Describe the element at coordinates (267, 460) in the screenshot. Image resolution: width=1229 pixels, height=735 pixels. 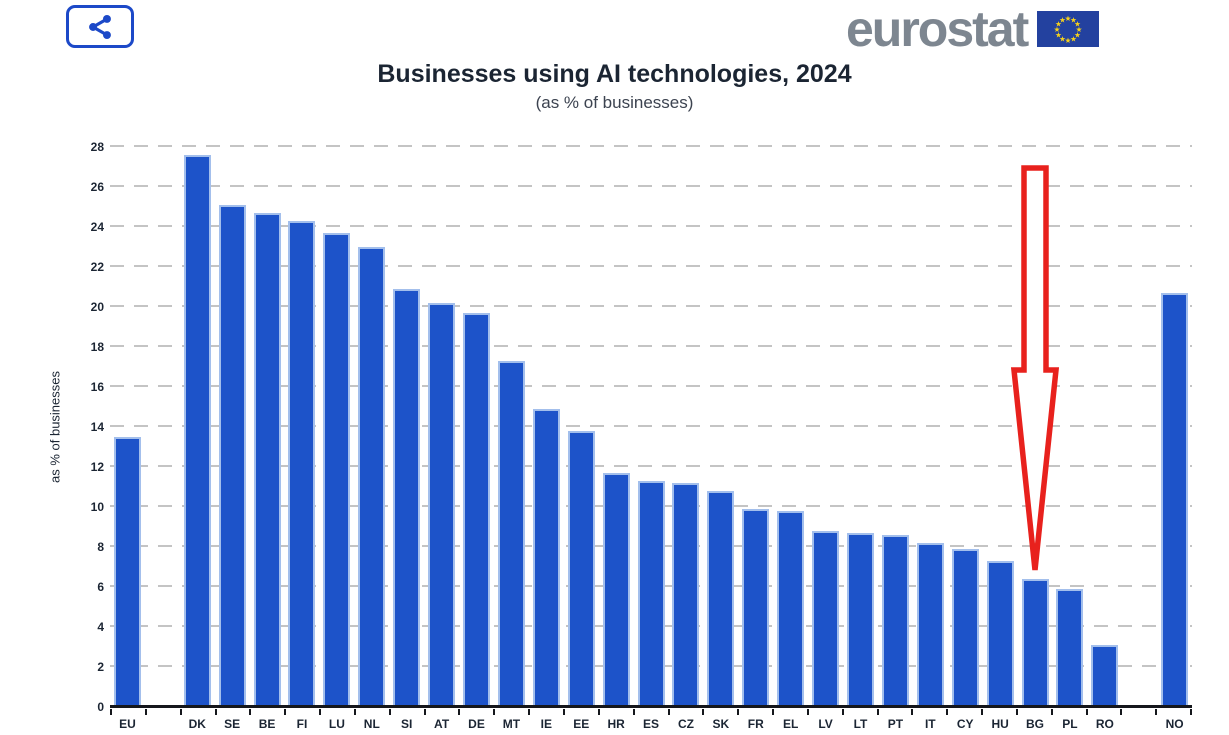
I see `bar-be` at that location.